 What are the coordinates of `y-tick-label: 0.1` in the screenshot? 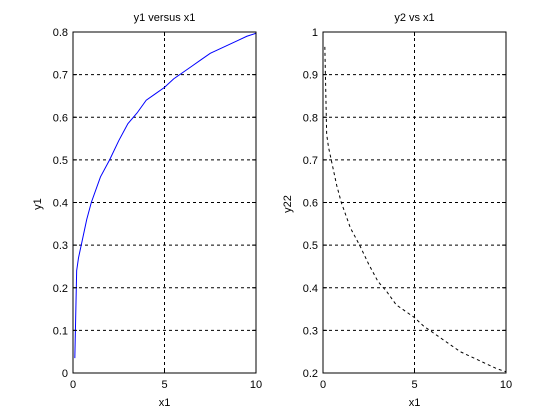 It's located at (60, 331).